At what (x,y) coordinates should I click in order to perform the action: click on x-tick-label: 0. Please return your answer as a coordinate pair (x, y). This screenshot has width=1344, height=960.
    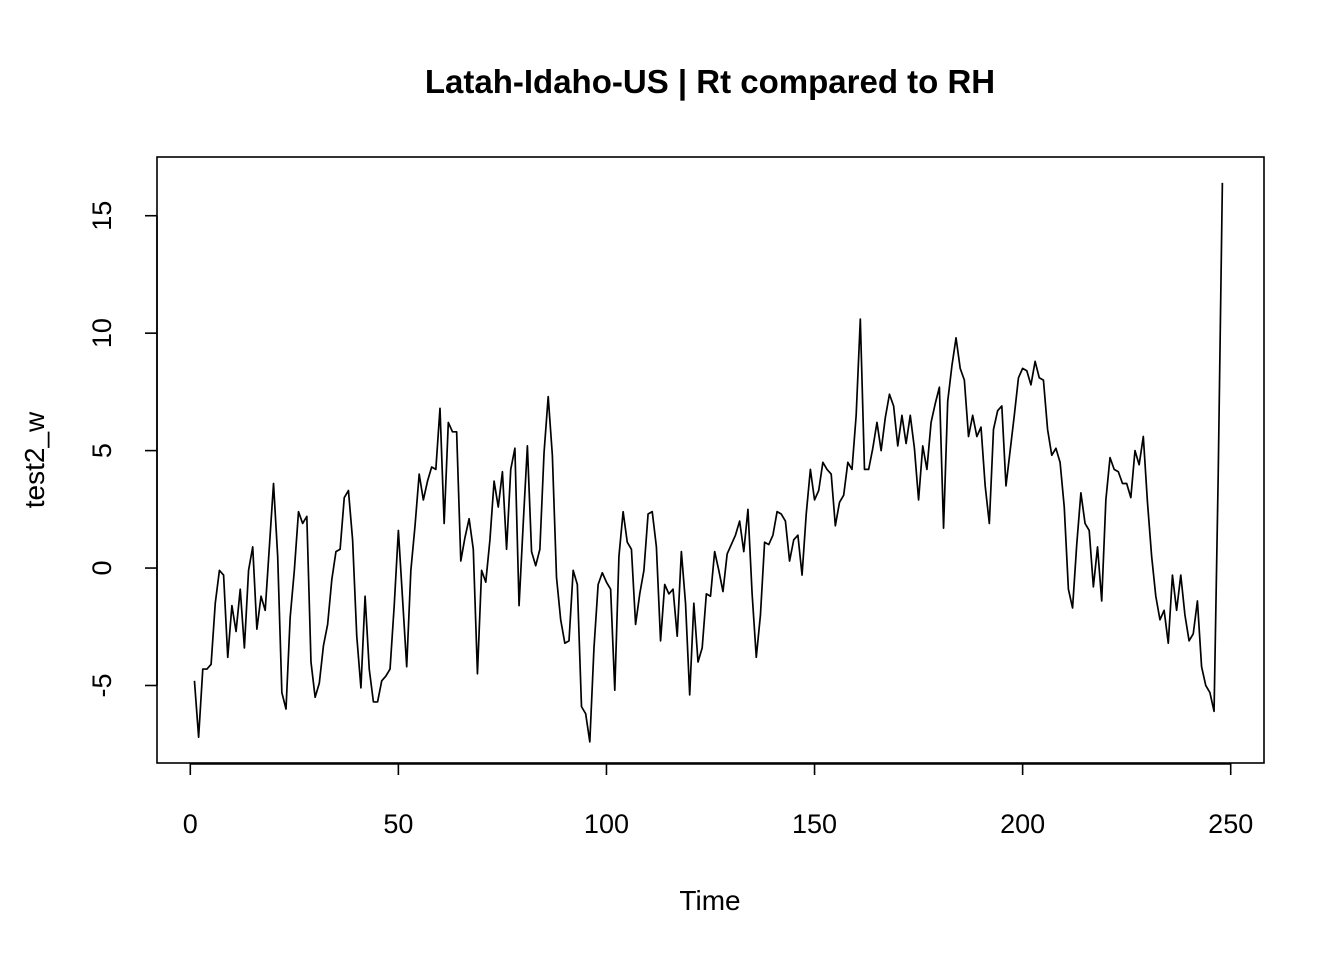
    Looking at the image, I should click on (190, 824).